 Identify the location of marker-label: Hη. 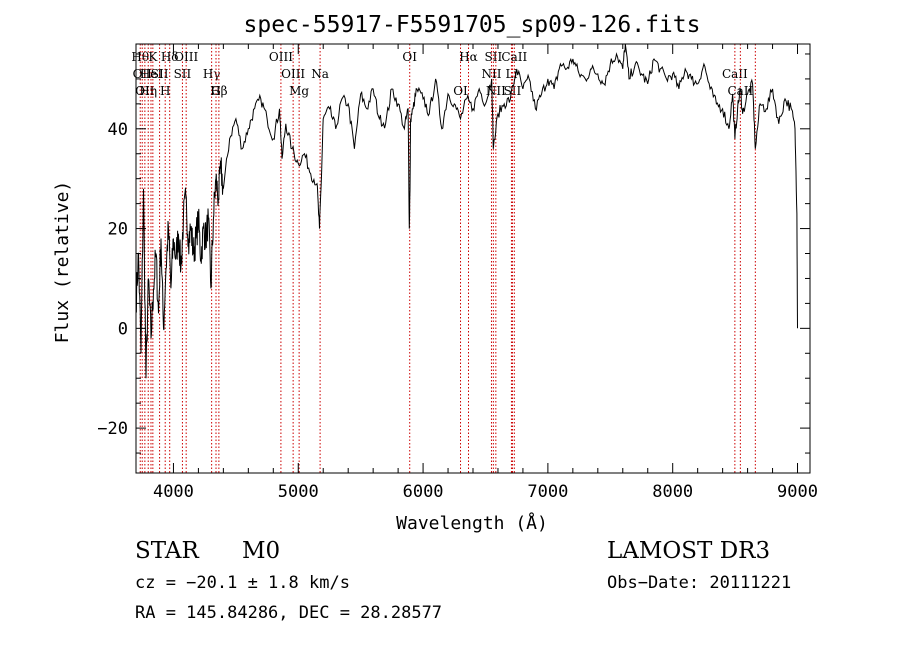
(148, 91).